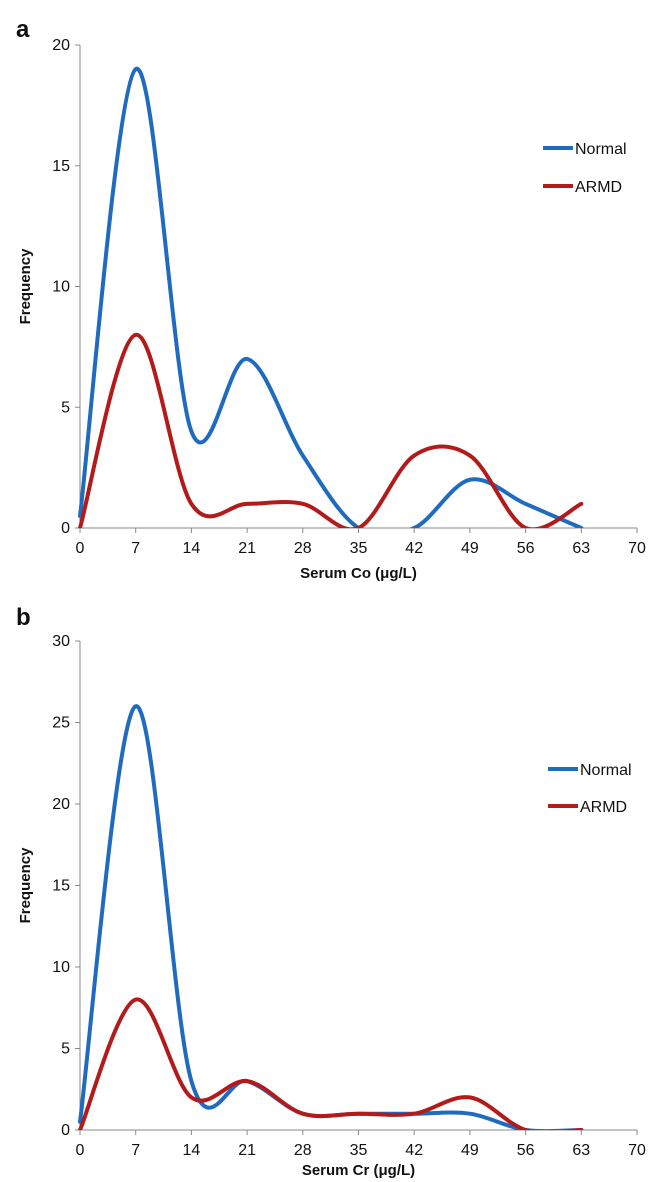 This screenshot has width=655, height=1182. Describe the element at coordinates (598, 187) in the screenshot. I see `chart-a-legend-label-armd: ARMD` at that location.